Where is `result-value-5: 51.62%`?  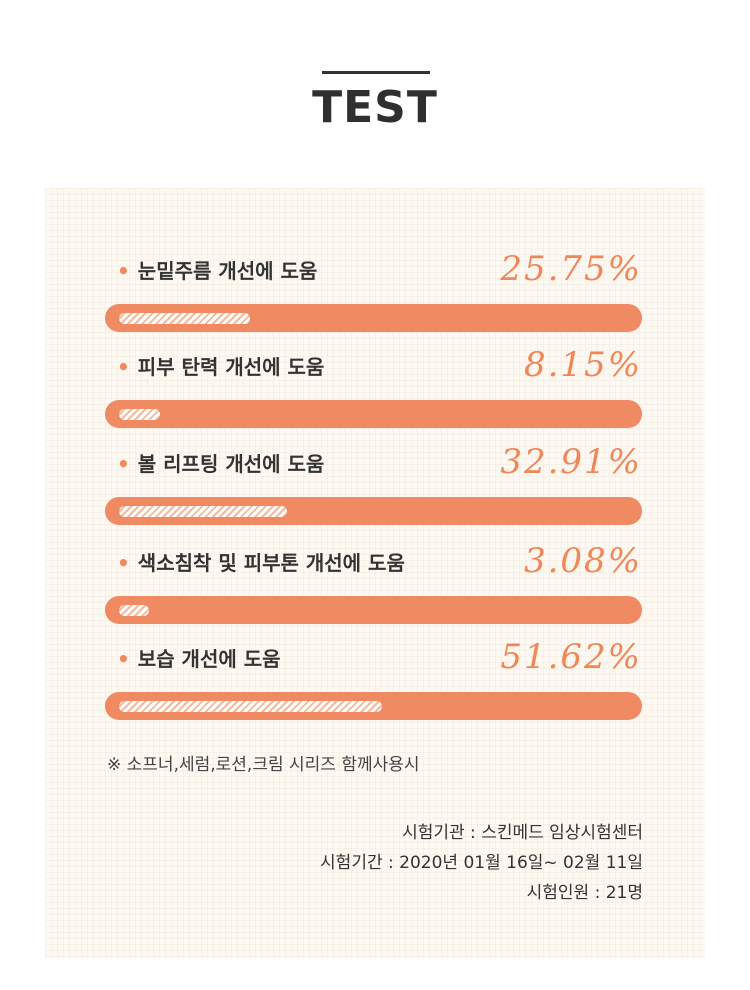
result-value-5: 51.62% is located at coordinates (571, 657).